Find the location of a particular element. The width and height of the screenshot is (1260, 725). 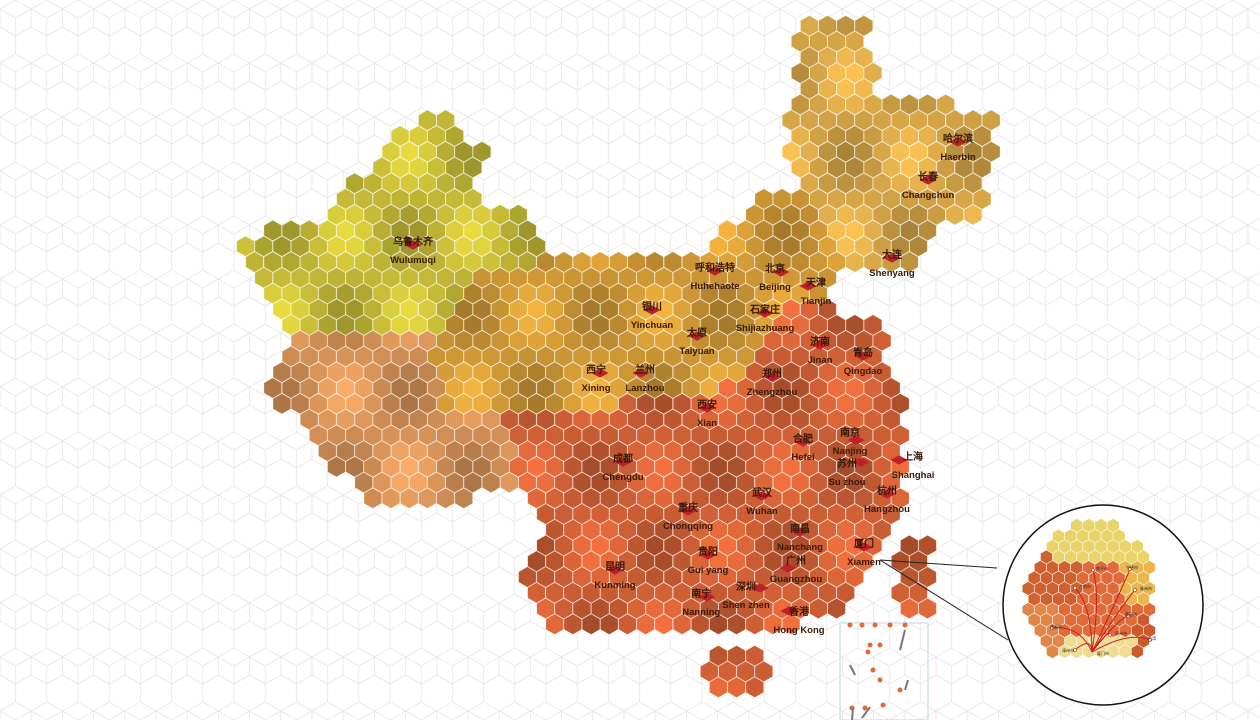

inset-city-dot is located at coordinates (1075, 588).